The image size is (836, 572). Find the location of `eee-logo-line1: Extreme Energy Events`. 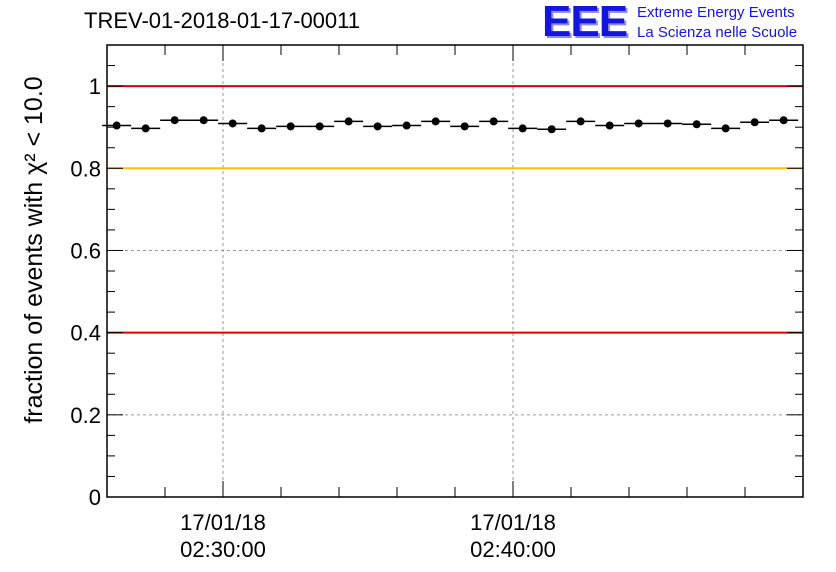

eee-logo-line1: Extreme Energy Events is located at coordinates (716, 12).